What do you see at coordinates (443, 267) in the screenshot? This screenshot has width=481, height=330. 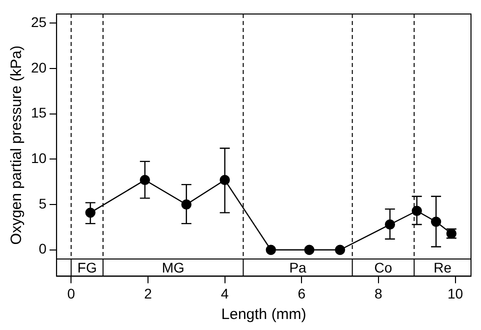 I see `annotation: Re` at bounding box center [443, 267].